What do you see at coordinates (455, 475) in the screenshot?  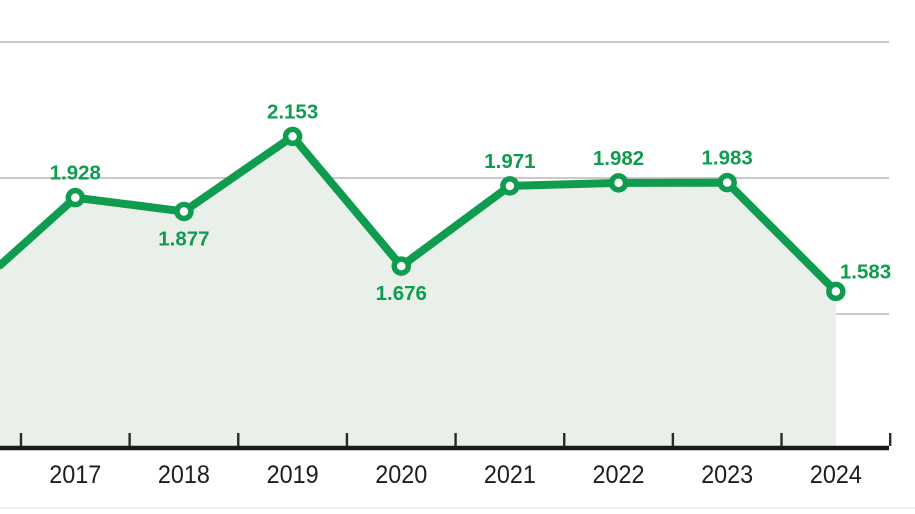 I see `x-axis-labels: 2017 2018 2019 2020 2021 2022 2023 2024` at bounding box center [455, 475].